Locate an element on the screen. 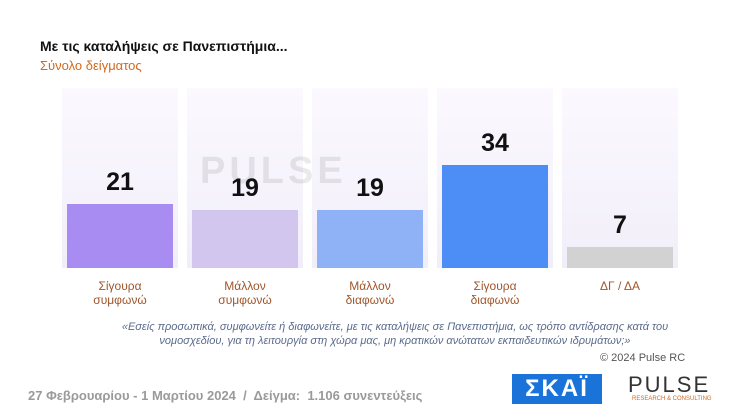 The height and width of the screenshot is (410, 734). category-label: Μάλλον συμφωνώ is located at coordinates (245, 293).